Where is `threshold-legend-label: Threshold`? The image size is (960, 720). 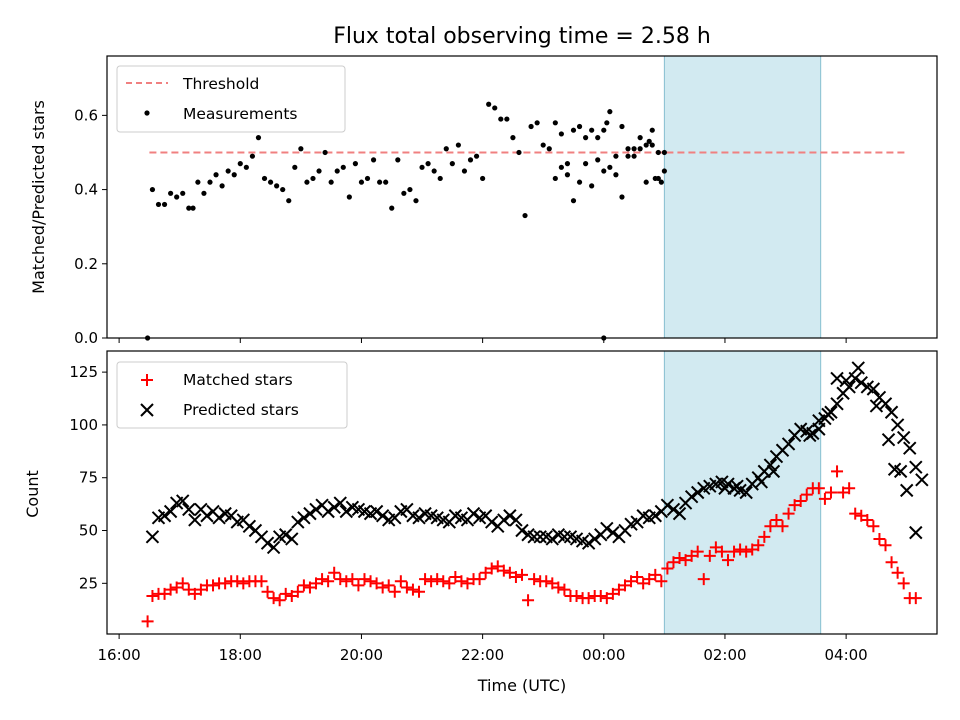 threshold-legend-label: Threshold is located at coordinates (220, 84).